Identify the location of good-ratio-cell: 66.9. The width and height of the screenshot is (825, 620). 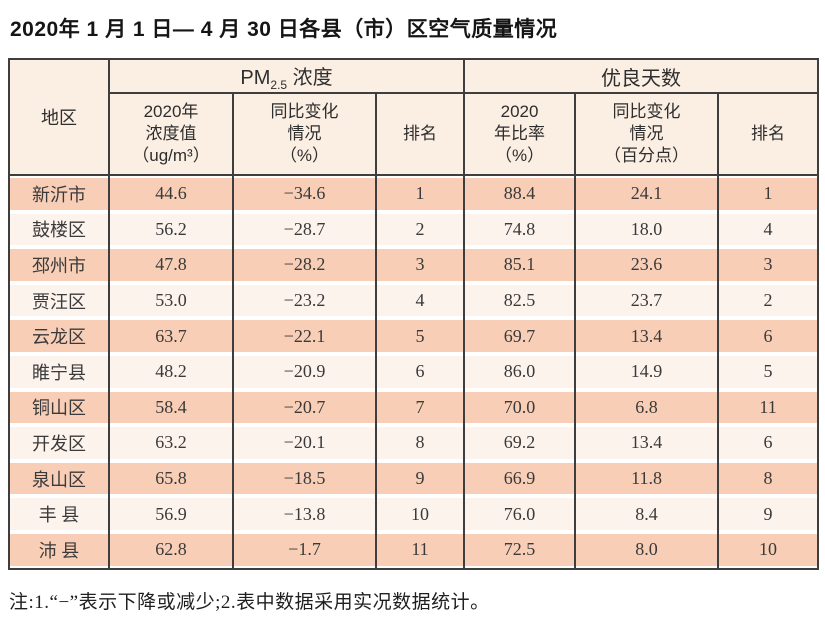
(520, 478).